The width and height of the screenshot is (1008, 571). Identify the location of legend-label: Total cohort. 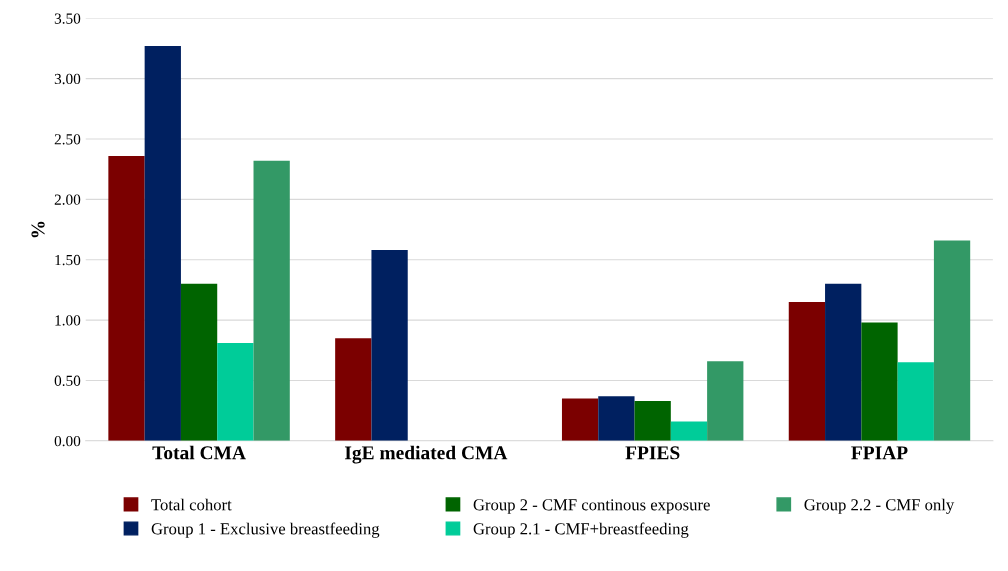
(191, 504).